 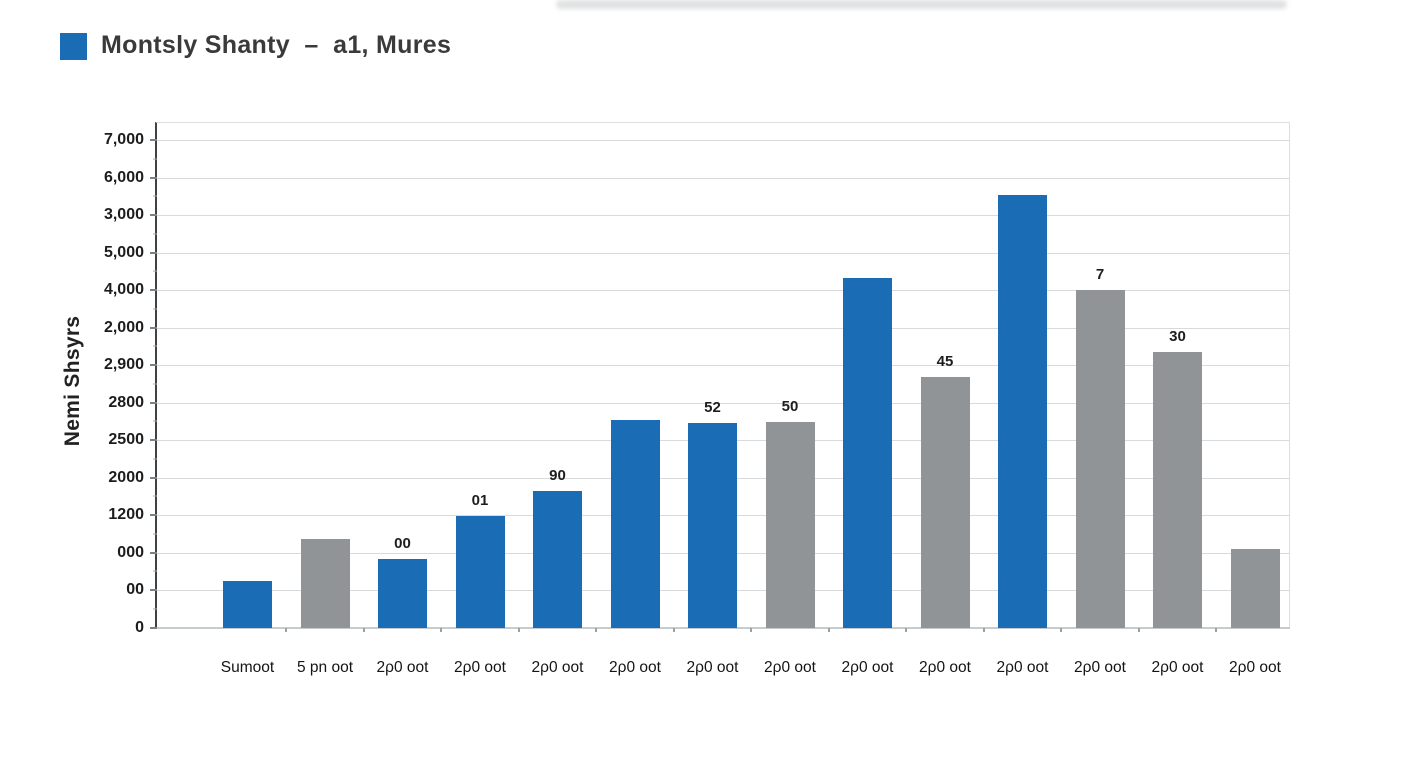 What do you see at coordinates (130, 552) in the screenshot?
I see `y-tick-label: 000` at bounding box center [130, 552].